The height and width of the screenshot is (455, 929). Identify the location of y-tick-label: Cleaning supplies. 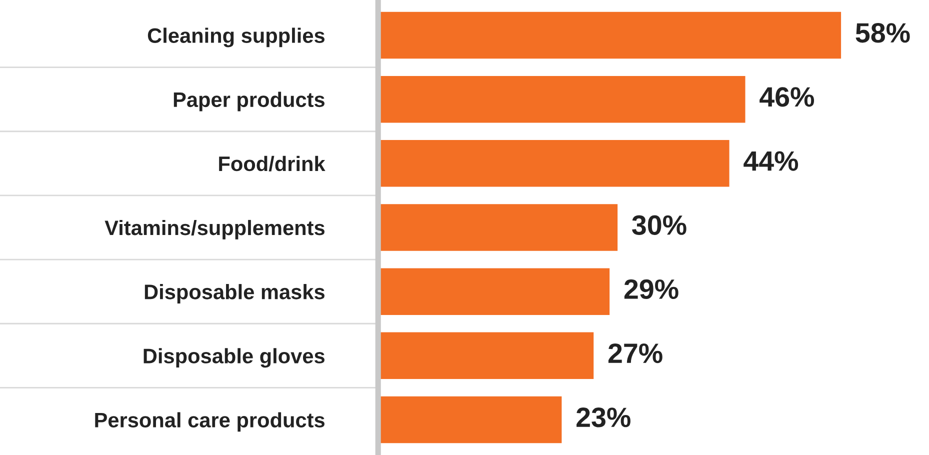
(236, 38).